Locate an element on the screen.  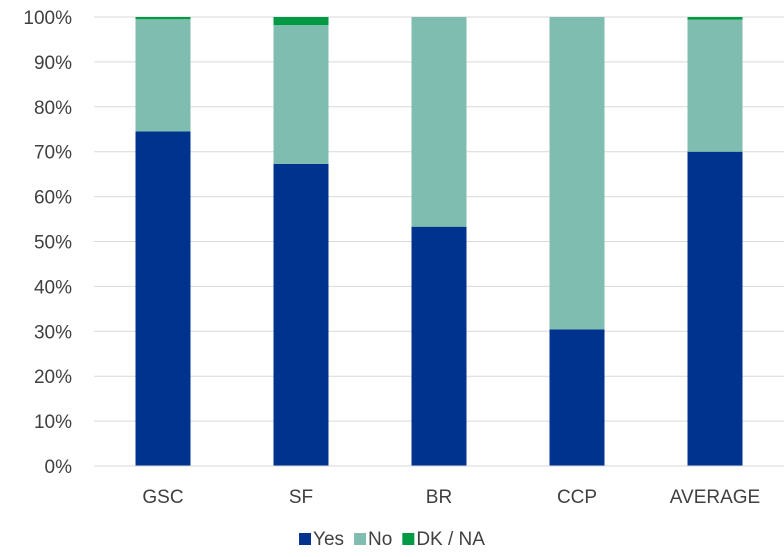
y-tick-label: 70% is located at coordinates (53, 153).